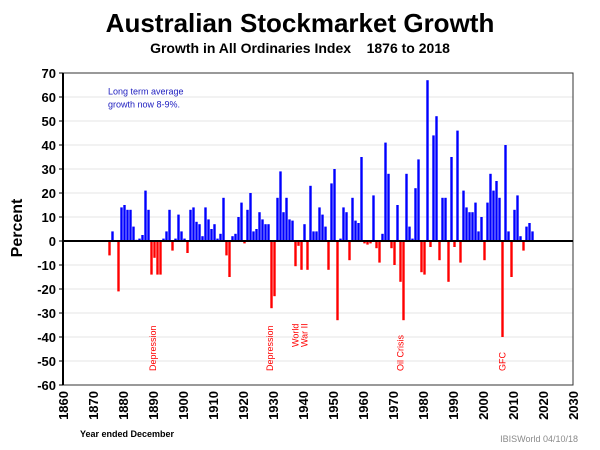 The width and height of the screenshot is (600, 450). Describe the element at coordinates (46, 313) in the screenshot. I see `y-tick-label: -30` at that location.